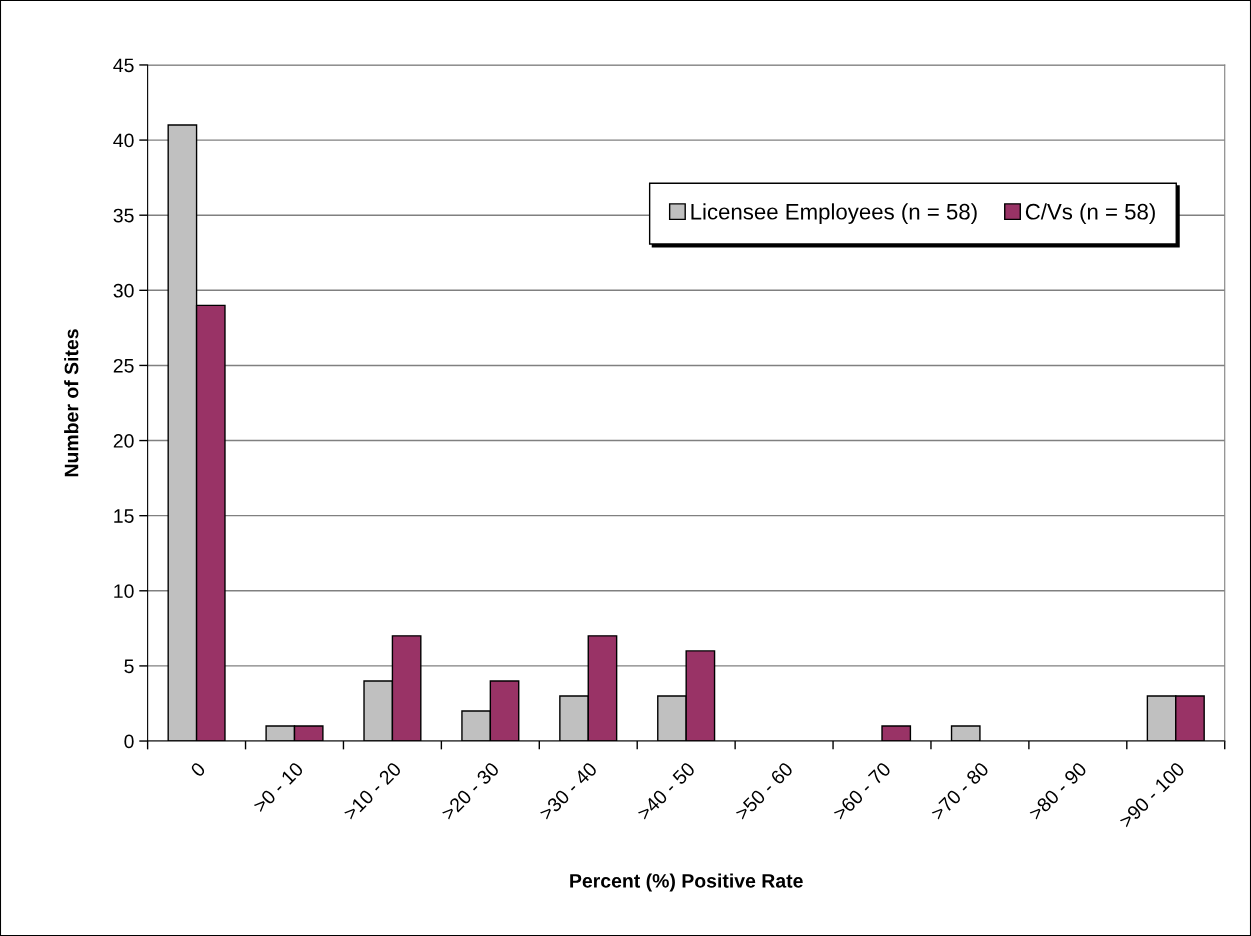 The height and width of the screenshot is (936, 1251). I want to click on y-tick-label: 40, so click(123, 140).